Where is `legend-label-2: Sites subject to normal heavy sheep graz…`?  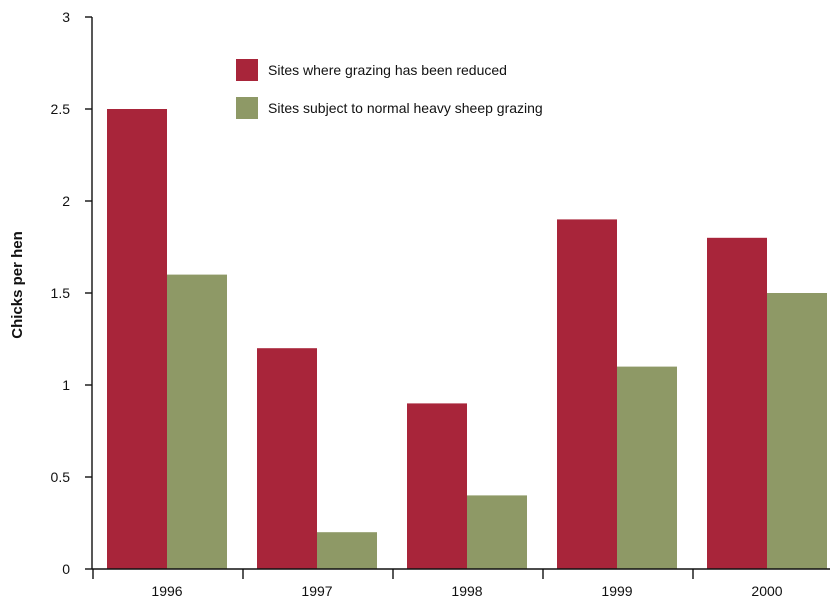
legend-label-2: Sites subject to normal heavy sheep graz… is located at coordinates (405, 108).